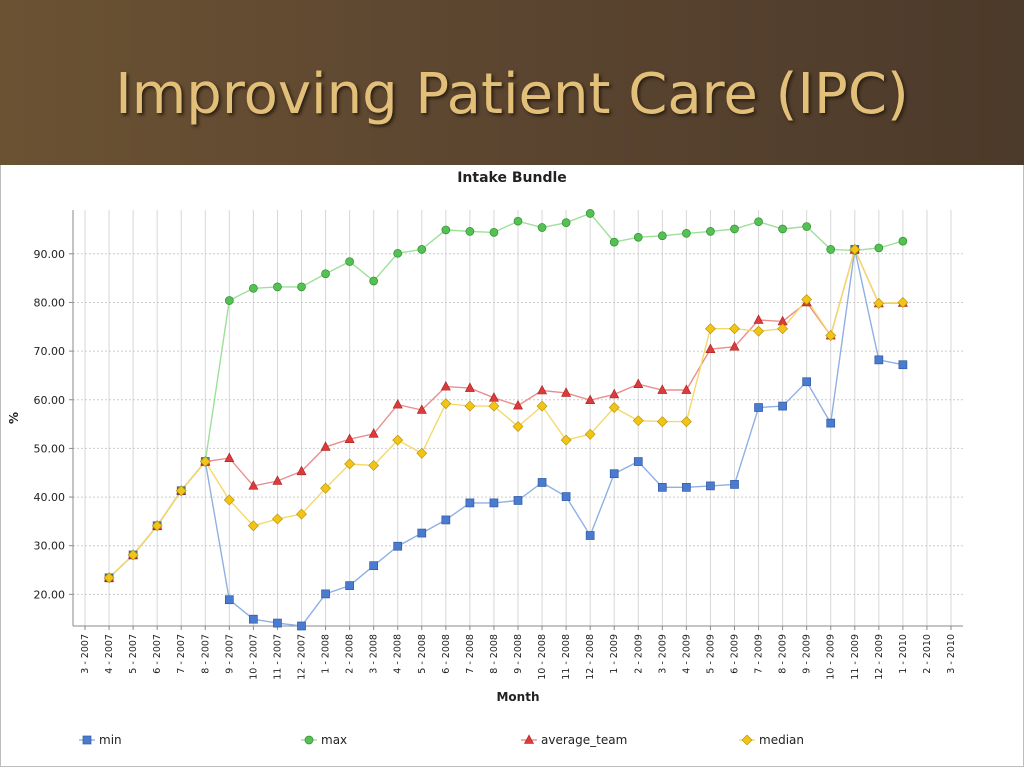 The height and width of the screenshot is (770, 1024). I want to click on x-tick-label: 6 - 2007, so click(157, 654).